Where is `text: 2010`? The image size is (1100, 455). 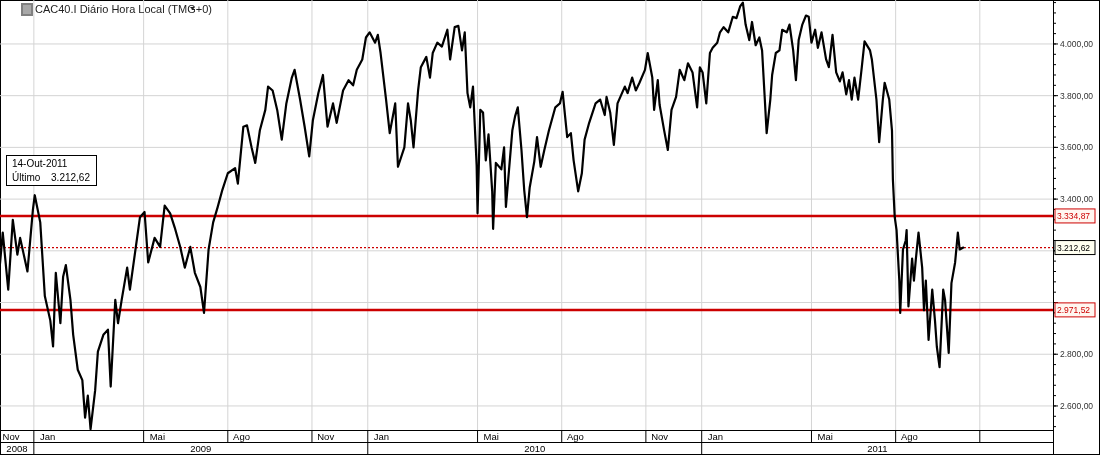
text: 2010 is located at coordinates (535, 448).